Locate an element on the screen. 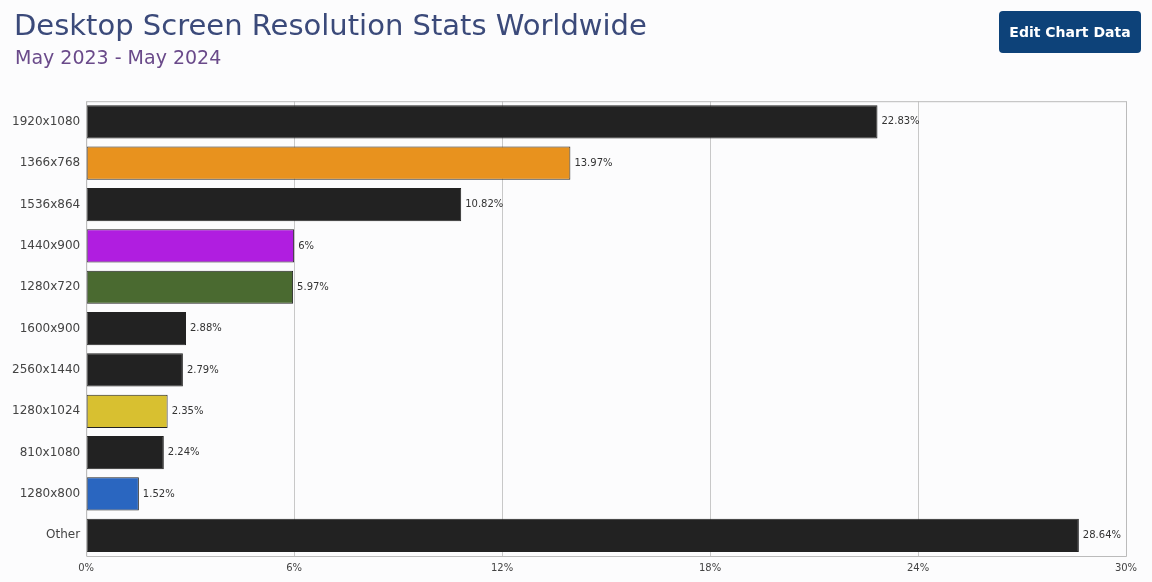  y-tick-label: 1366x768 is located at coordinates (50, 162).